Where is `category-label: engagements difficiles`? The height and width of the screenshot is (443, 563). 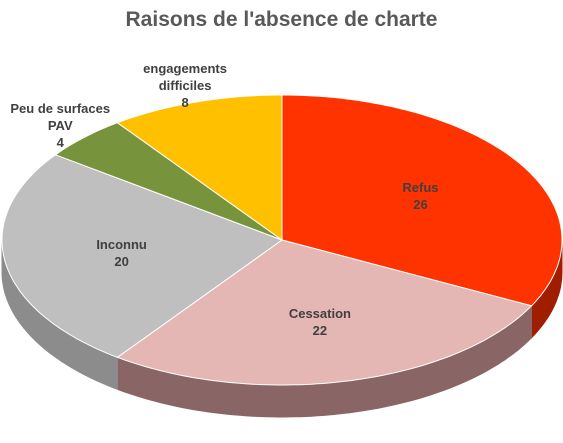
category-label: engagements difficiles is located at coordinates (185, 77).